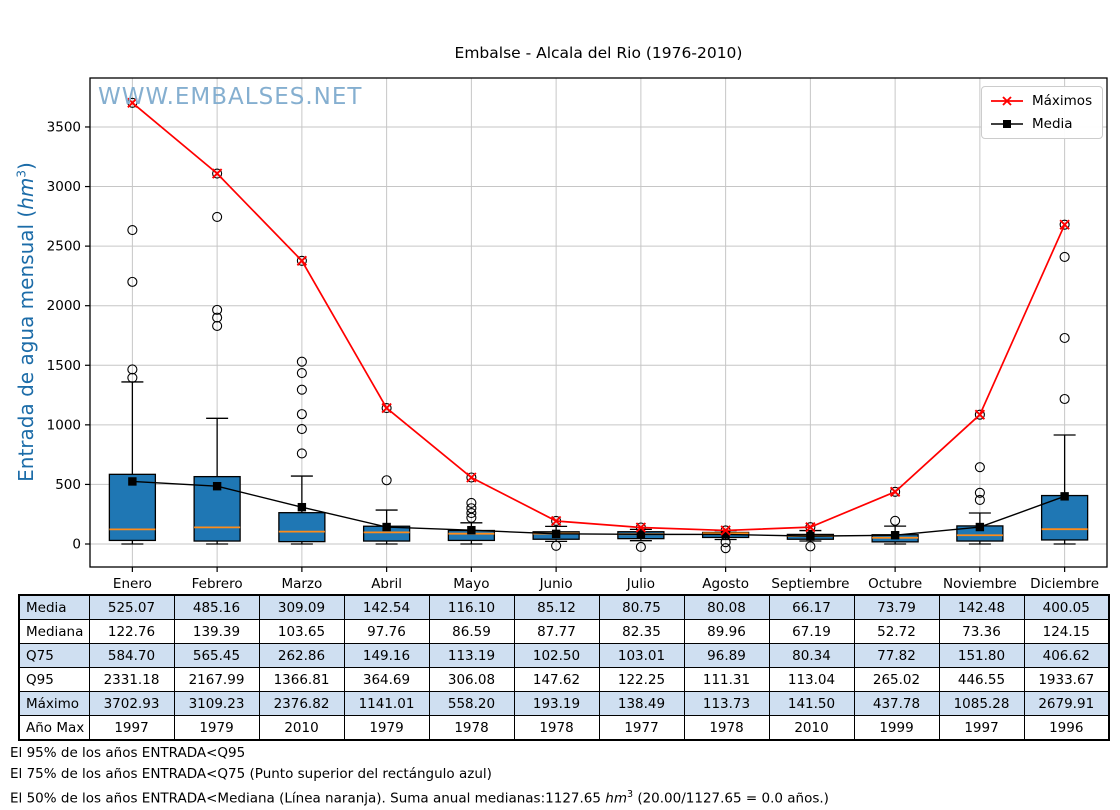  I want to click on table-cell: 565.45, so click(216, 655).